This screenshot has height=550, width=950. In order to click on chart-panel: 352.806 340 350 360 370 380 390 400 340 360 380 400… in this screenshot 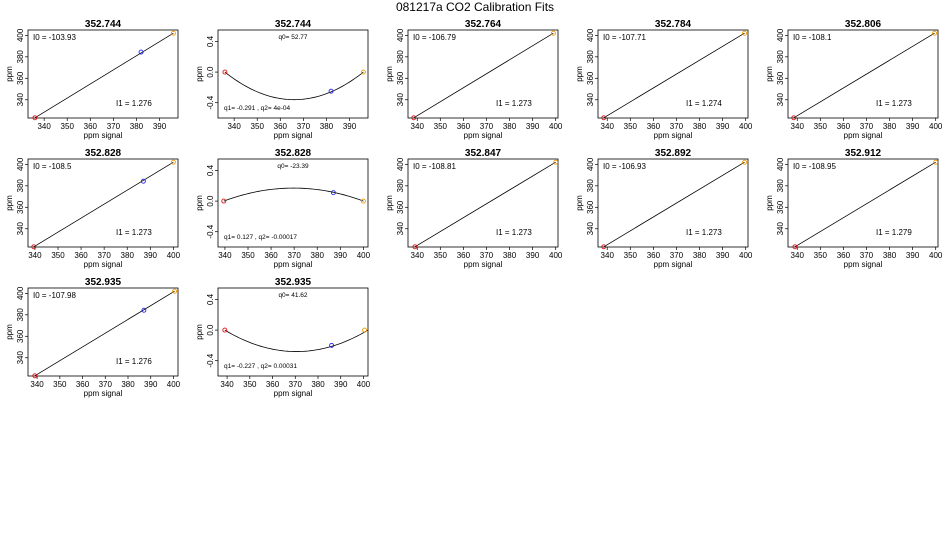, I will do `click(854, 79)`.